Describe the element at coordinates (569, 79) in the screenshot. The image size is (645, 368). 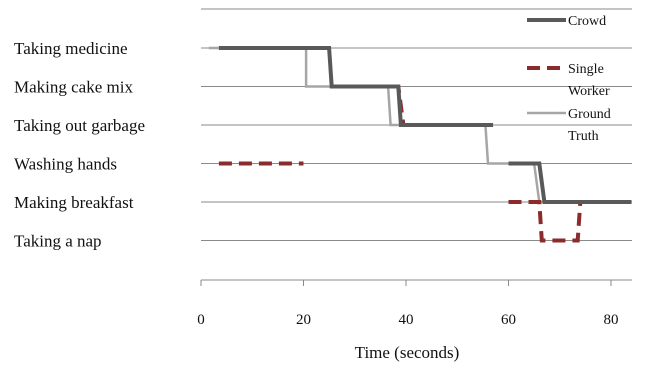
I see `legend: Crowd Single Worker Ground Truth` at that location.